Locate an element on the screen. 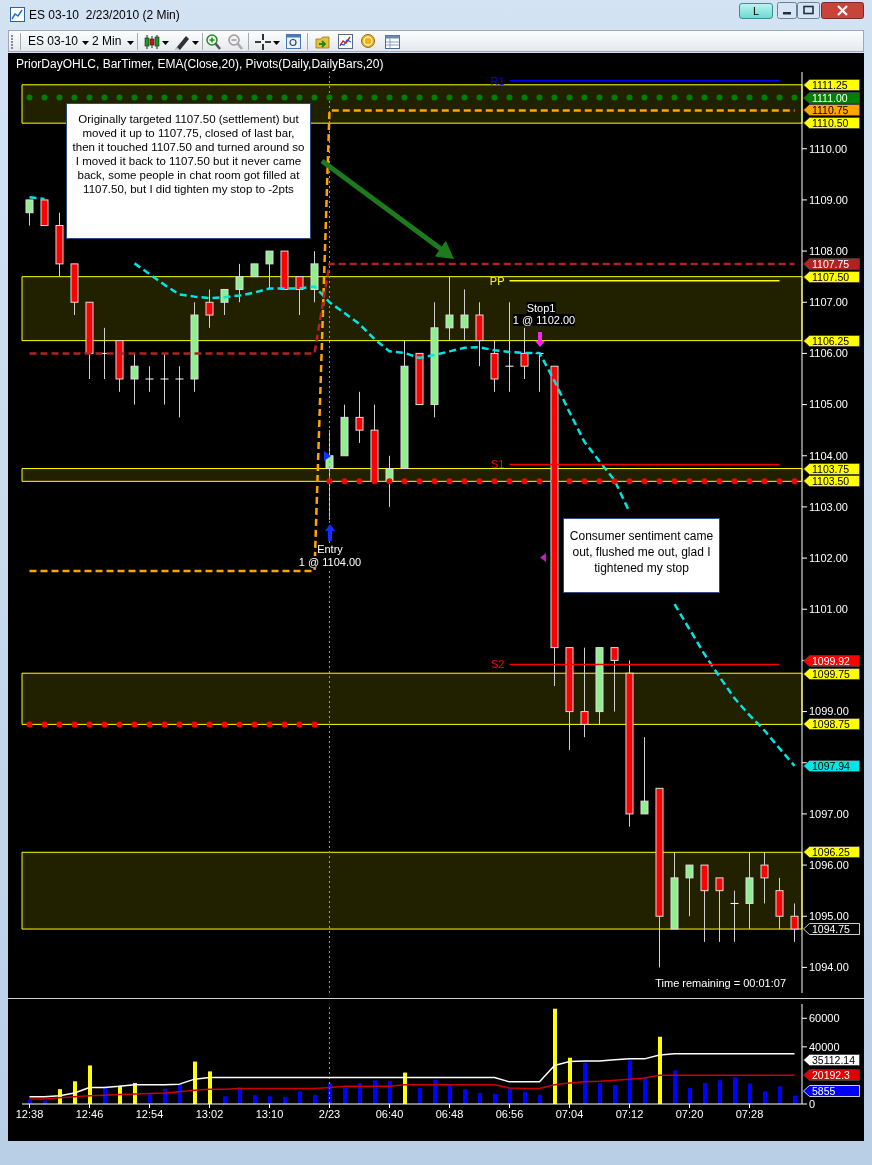 Image resolution: width=872 pixels, height=1165 pixels. y-tick-label: 40000 is located at coordinates (824, 1046).